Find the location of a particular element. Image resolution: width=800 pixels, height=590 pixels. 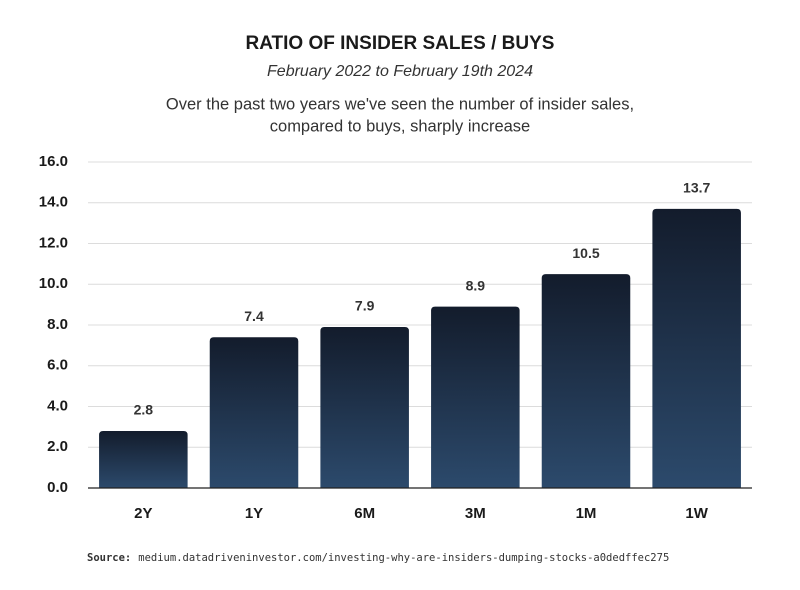

y-tick-label: 10.0 is located at coordinates (53, 283).